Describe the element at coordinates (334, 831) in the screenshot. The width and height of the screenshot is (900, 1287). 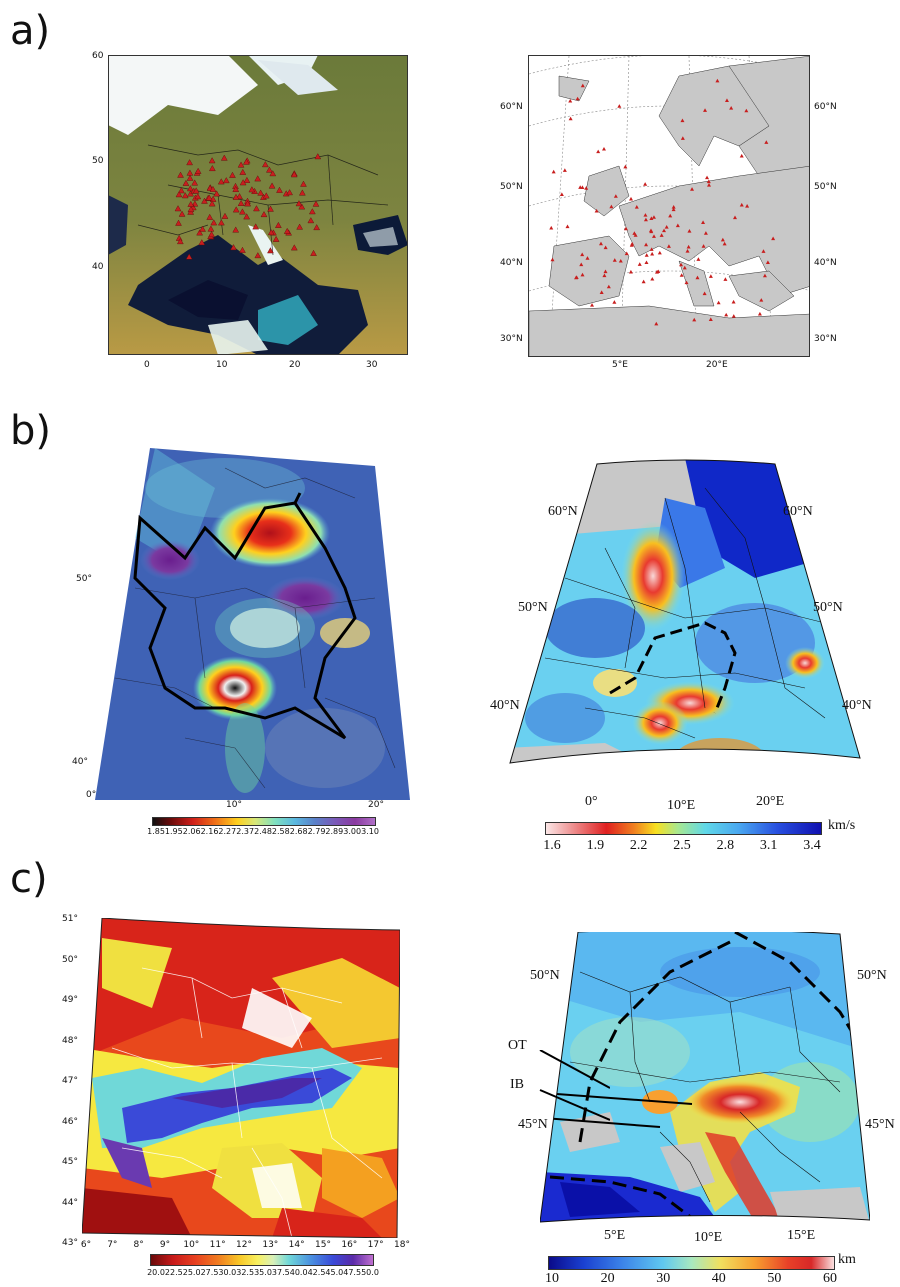
I see `b-left-colorbar-tick: 2.89` at that location.